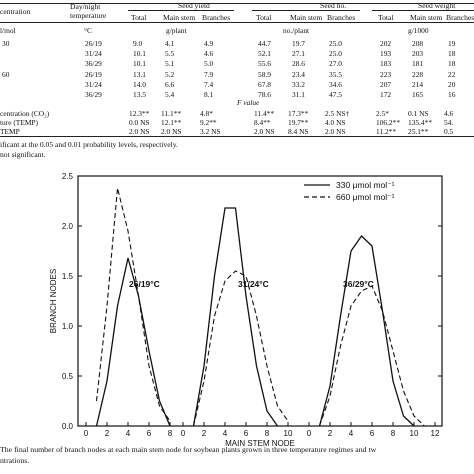 This screenshot has width=474, height=474. I want to click on group-header-seed-no: Seed no., so click(333, 5).